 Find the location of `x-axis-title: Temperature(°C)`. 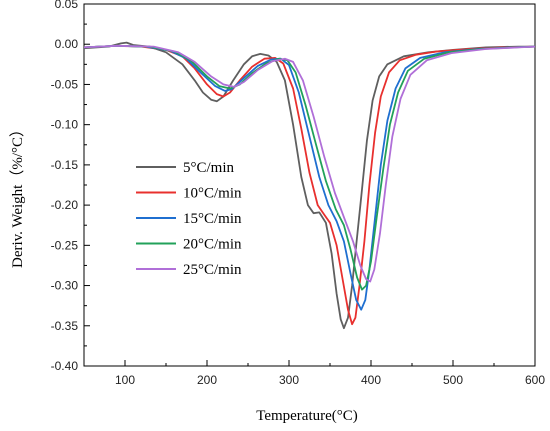

x-axis-title: Temperature(°C) is located at coordinates (307, 416).